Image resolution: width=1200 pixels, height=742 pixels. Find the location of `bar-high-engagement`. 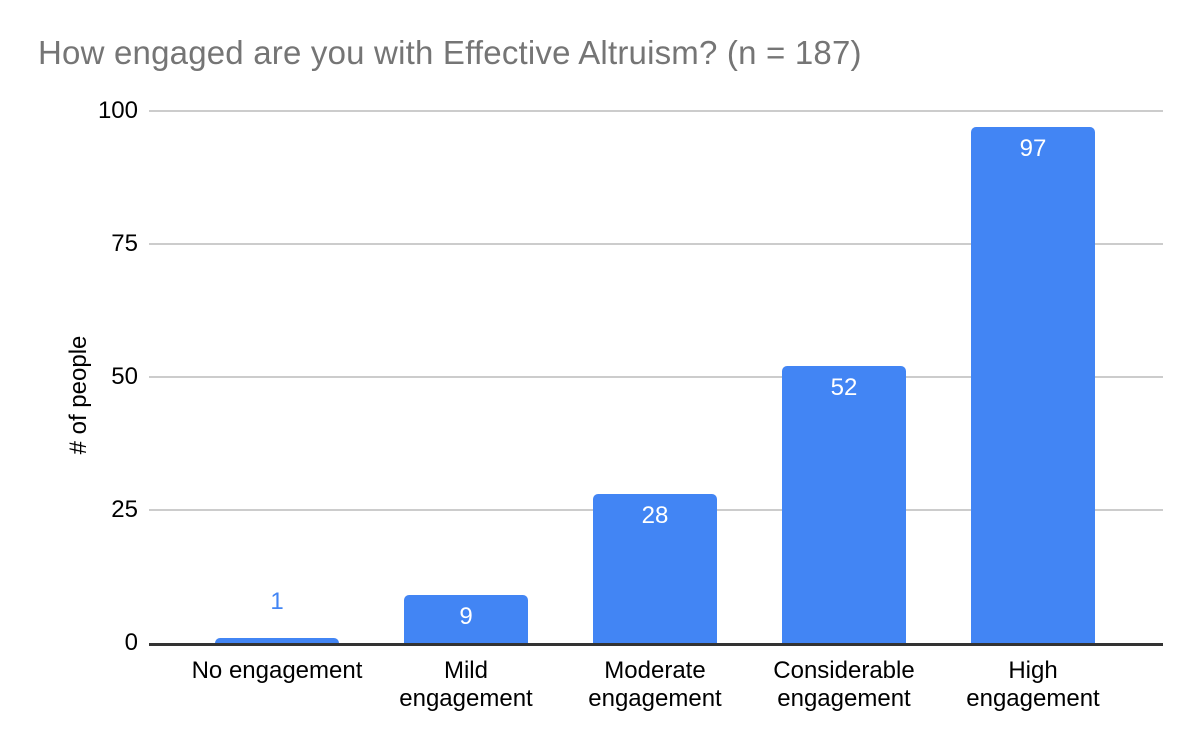

bar-high-engagement is located at coordinates (1033, 385).